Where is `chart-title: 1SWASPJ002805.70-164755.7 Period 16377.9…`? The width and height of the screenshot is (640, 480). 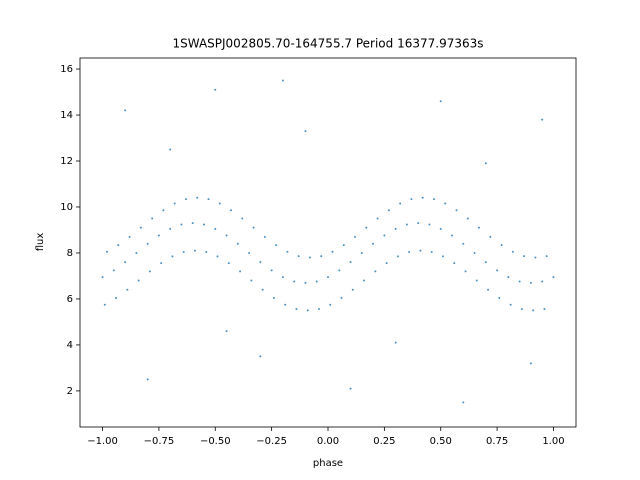 chart-title: 1SWASPJ002805.70-164755.7 Period 16377.9… is located at coordinates (327, 44).